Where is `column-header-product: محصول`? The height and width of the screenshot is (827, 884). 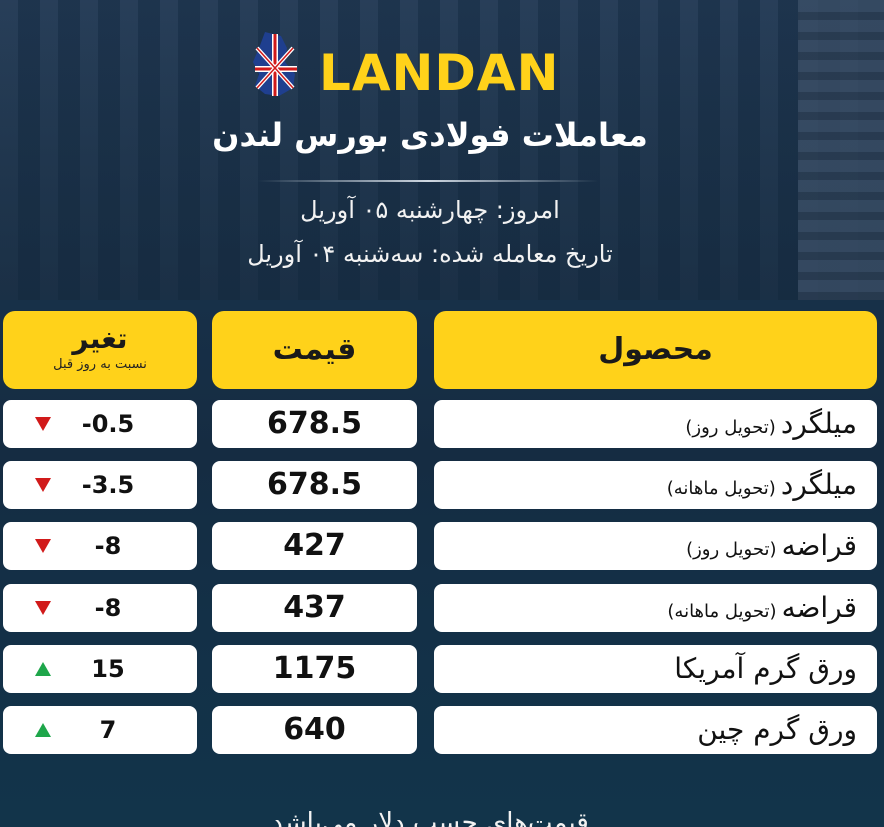
column-header-product: محصول is located at coordinates (655, 350).